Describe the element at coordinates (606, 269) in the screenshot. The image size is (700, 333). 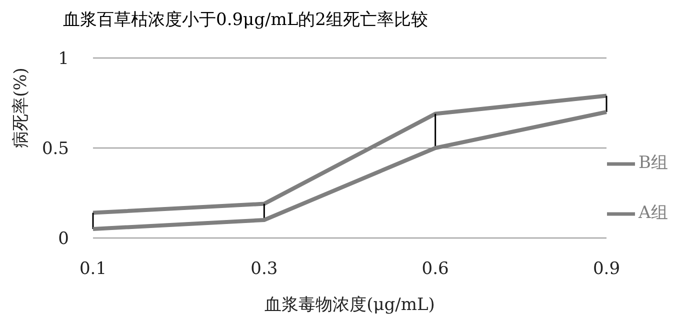
I see `x-tick-label: 0.9` at that location.